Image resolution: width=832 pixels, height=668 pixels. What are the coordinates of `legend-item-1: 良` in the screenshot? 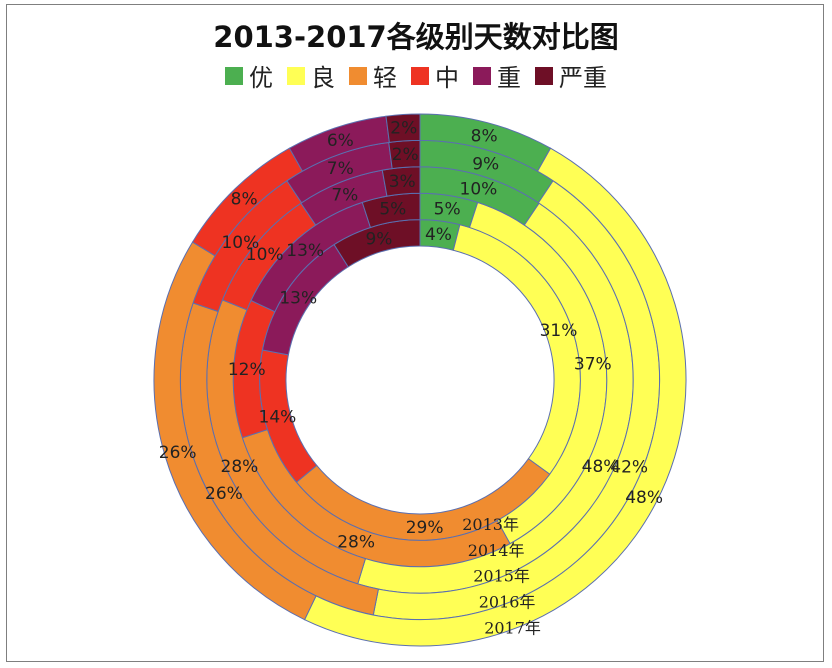 It's located at (311, 75).